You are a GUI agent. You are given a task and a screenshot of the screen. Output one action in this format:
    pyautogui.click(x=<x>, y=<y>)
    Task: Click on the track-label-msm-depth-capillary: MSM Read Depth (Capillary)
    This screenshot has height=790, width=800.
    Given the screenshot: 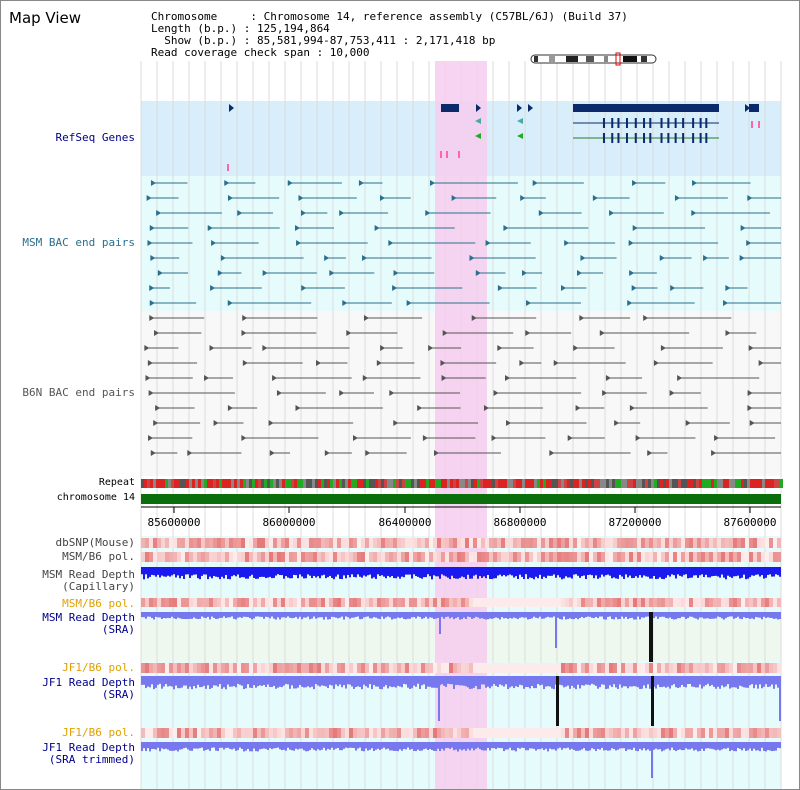 What is the action you would take?
    pyautogui.click(x=68, y=581)
    